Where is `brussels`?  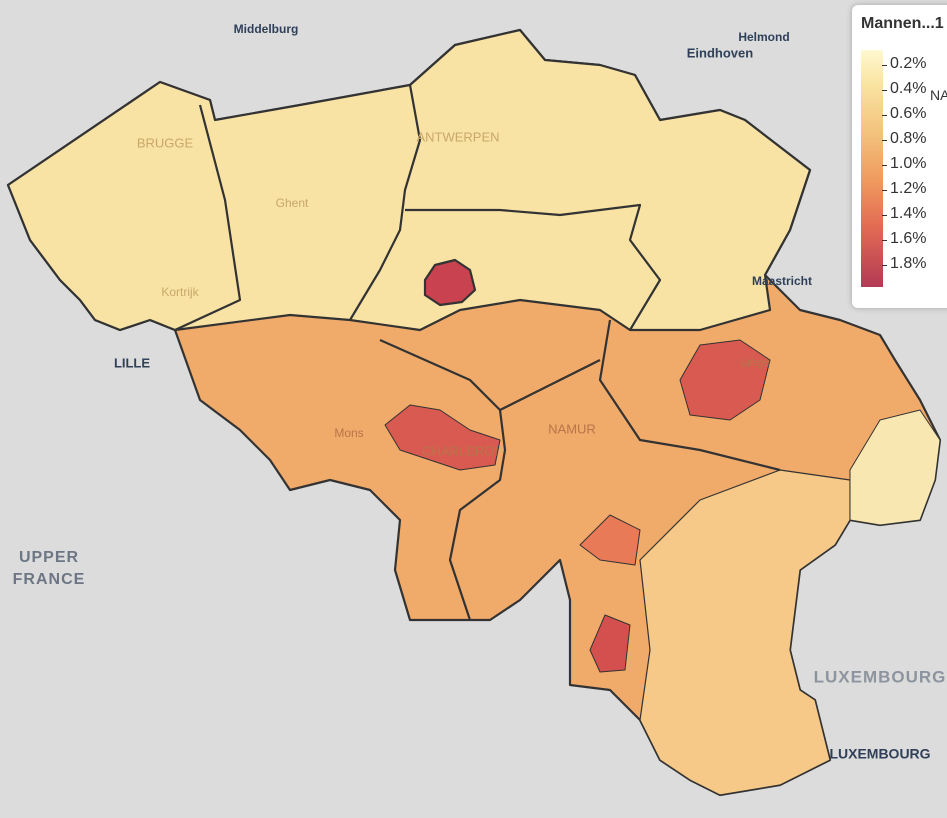
brussels is located at coordinates (450, 282).